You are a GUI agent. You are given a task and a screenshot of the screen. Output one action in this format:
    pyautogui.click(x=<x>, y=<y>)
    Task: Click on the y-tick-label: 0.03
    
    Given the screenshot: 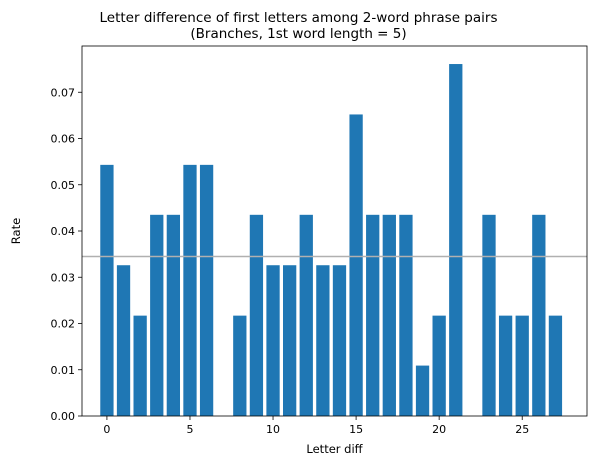 What is the action you would take?
    pyautogui.click(x=63, y=277)
    